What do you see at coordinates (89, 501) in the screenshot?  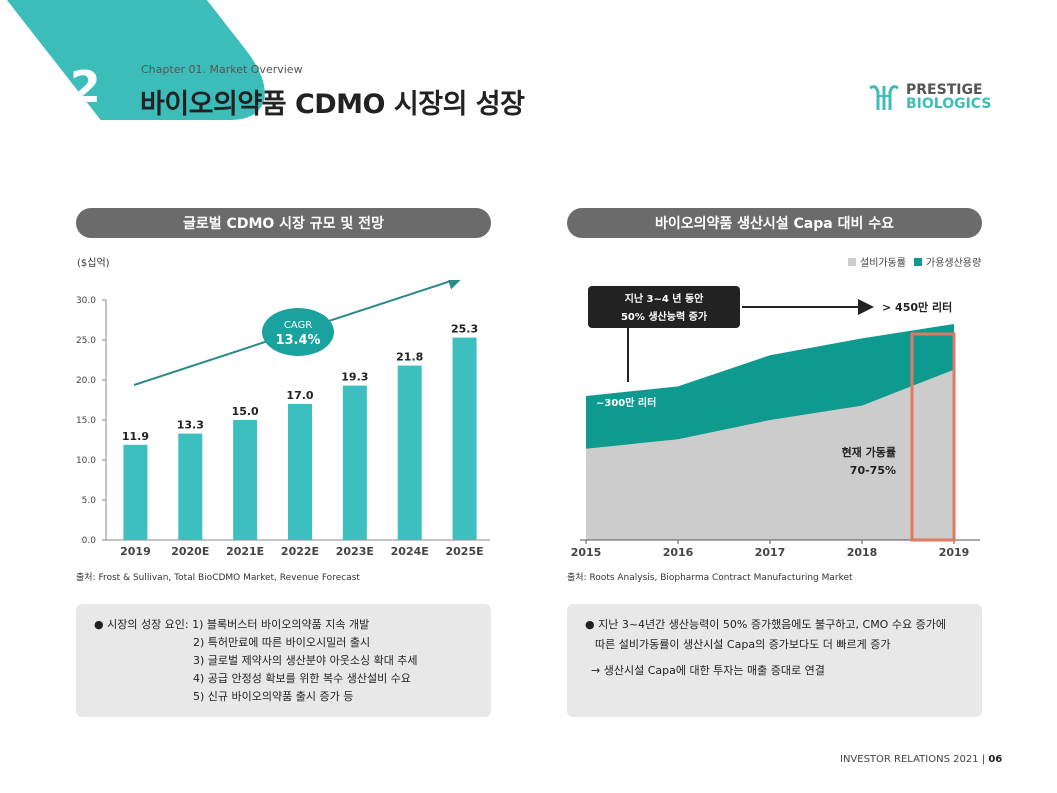 I see `y-tick-label: 5.0` at bounding box center [89, 501].